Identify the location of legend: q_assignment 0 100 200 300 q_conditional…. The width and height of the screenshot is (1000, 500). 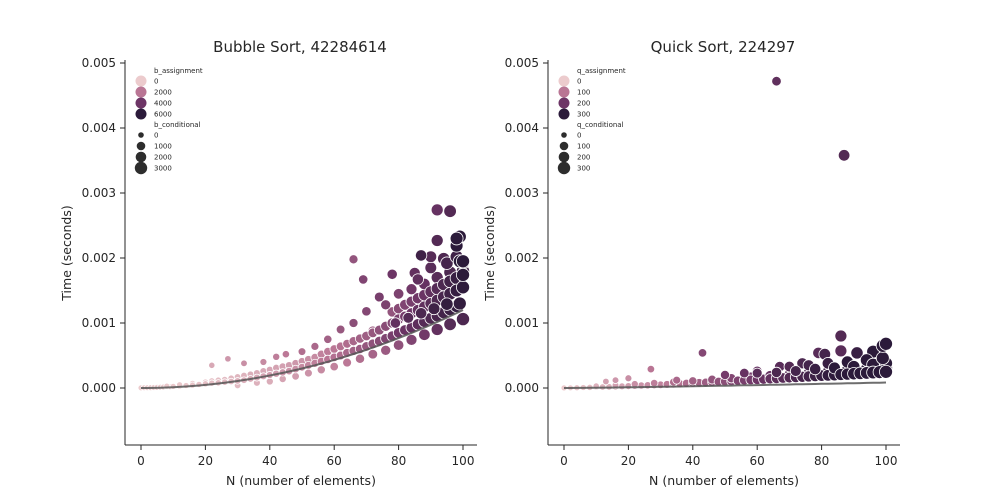
(591, 121).